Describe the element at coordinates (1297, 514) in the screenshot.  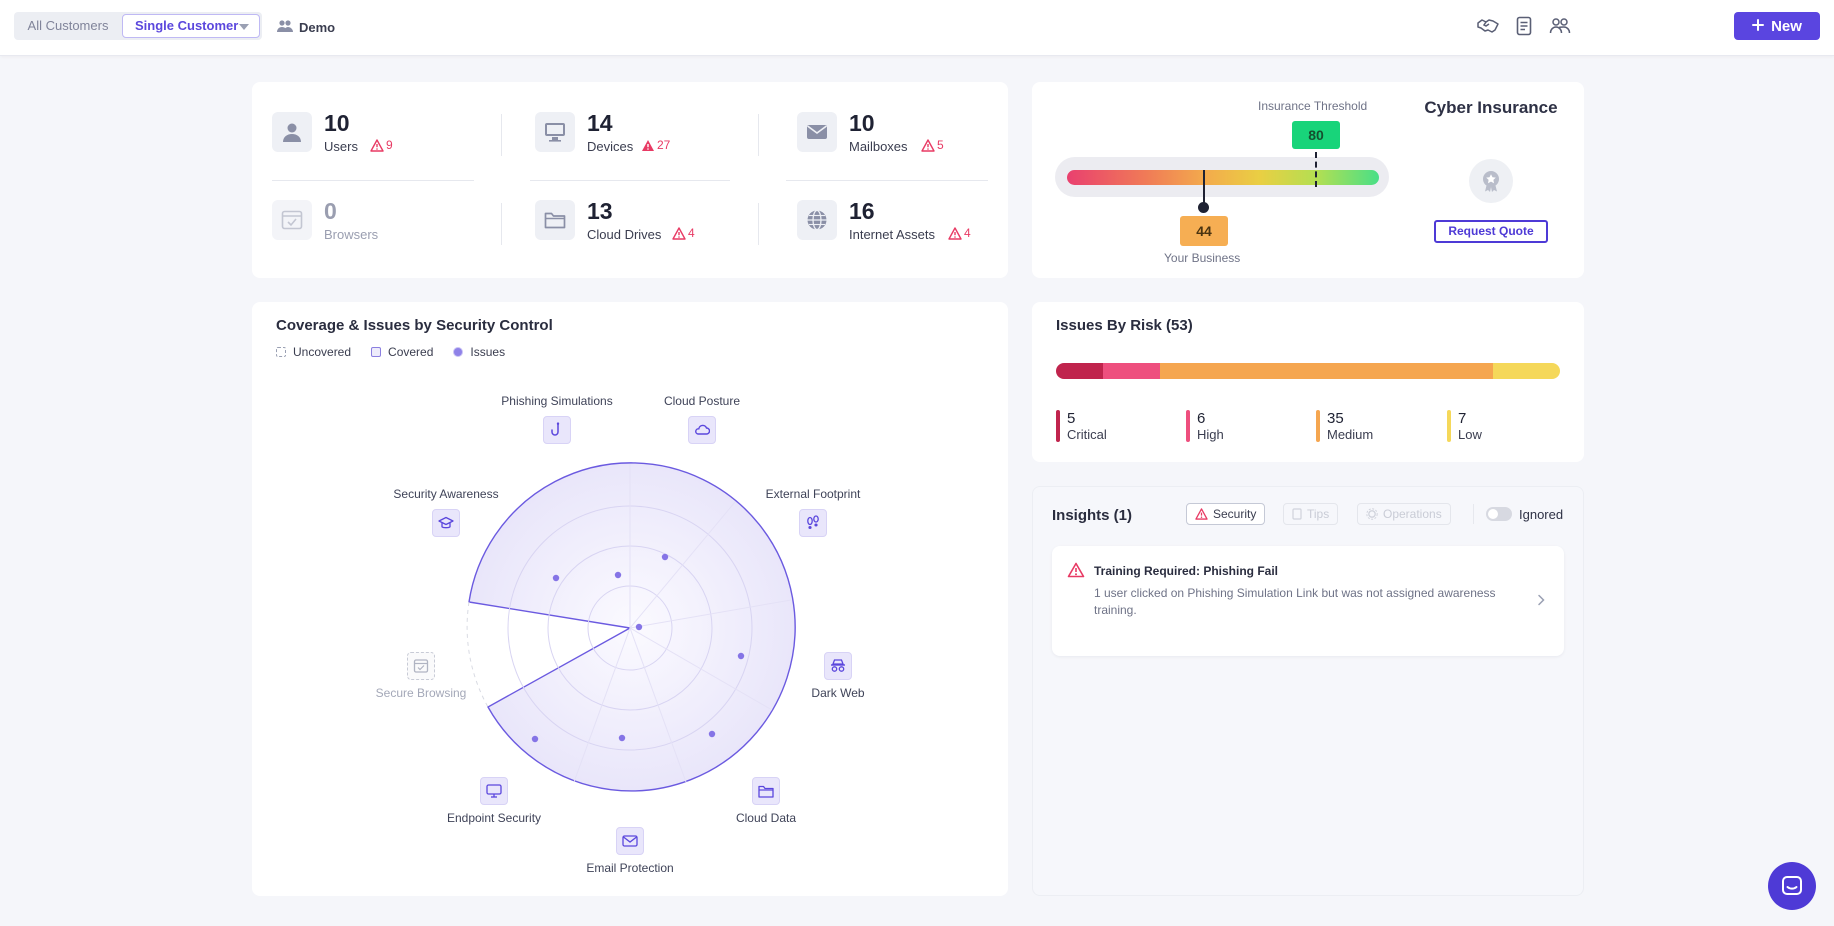
I see `note-icon` at that location.